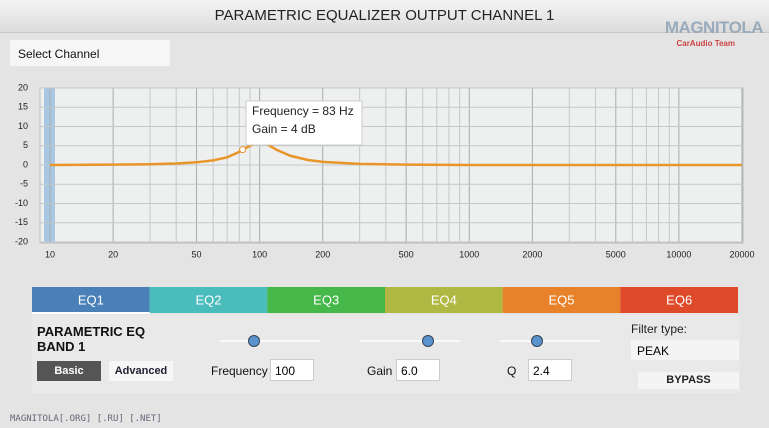 The image size is (769, 428). Describe the element at coordinates (550, 370) in the screenshot. I see `field-input: 2.4` at that location.